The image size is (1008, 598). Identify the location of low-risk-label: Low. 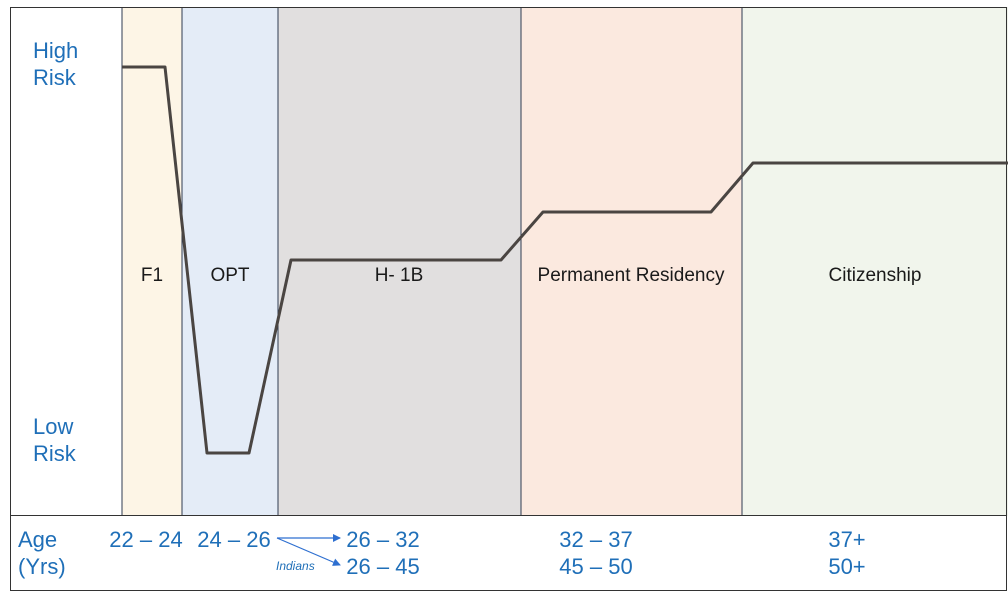
(53, 426).